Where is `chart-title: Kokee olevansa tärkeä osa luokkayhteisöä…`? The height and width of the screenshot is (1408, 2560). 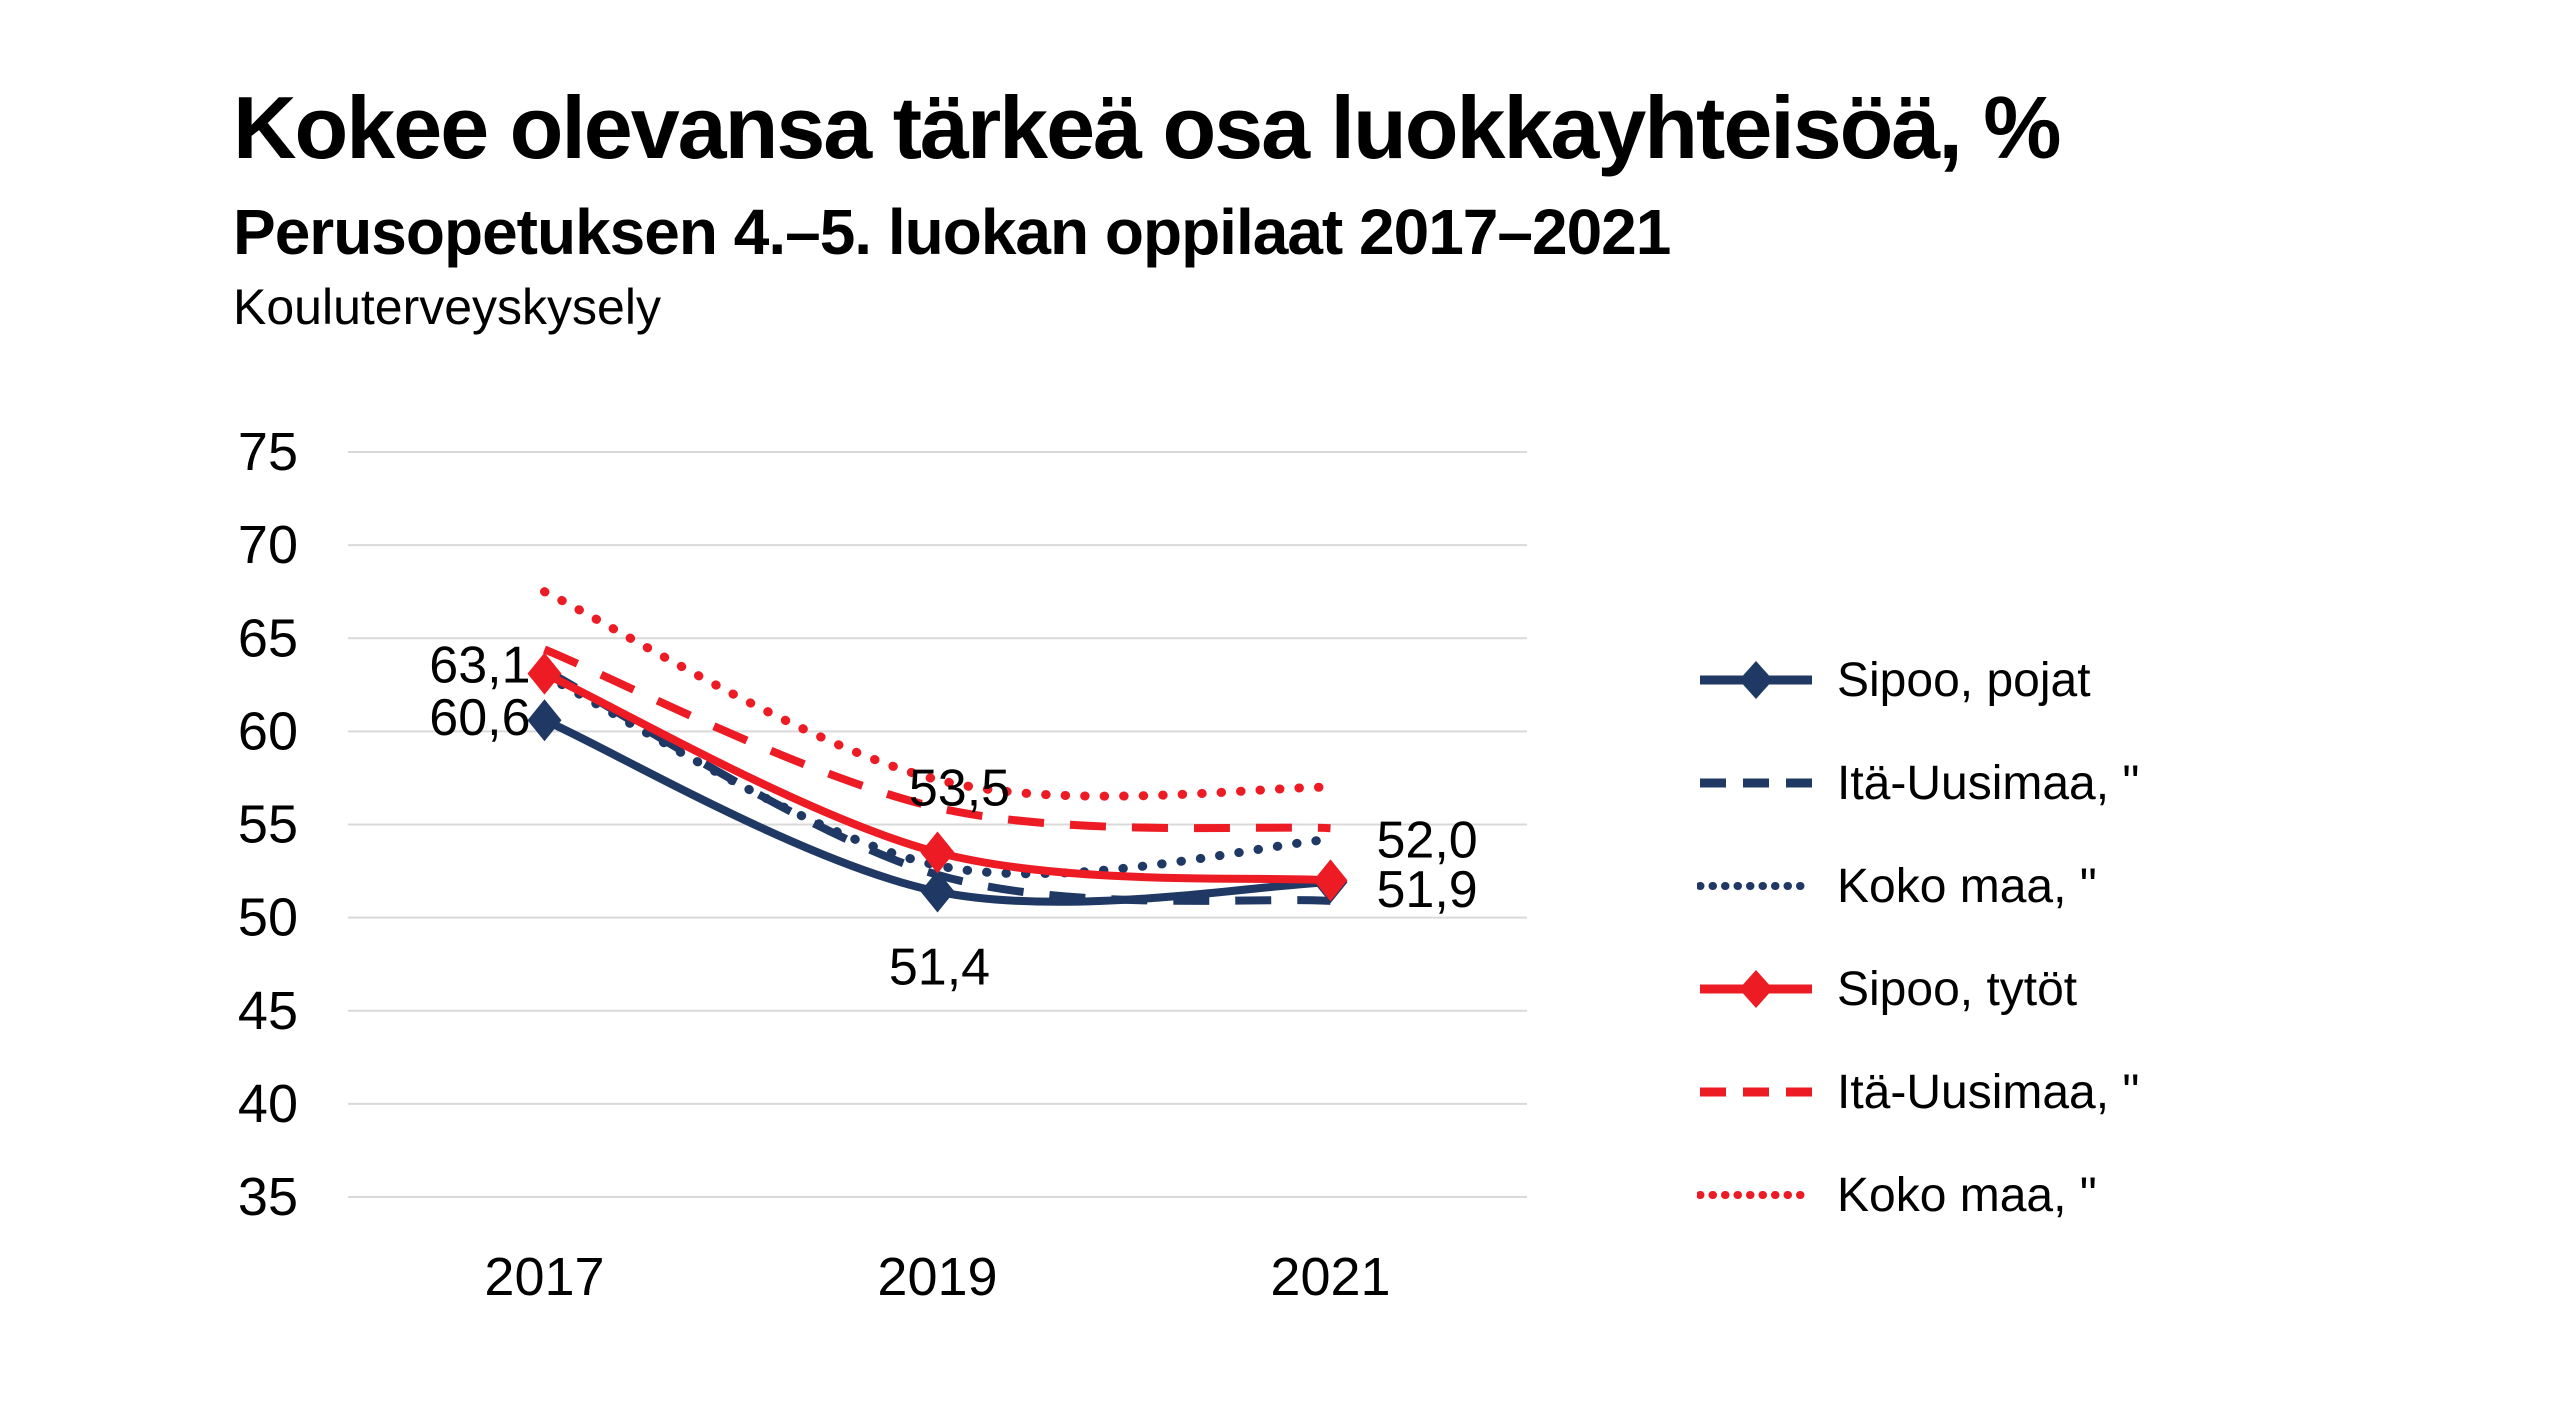 chart-title: Kokee olevansa tärkeä osa luokkayhteisöä… is located at coordinates (1147, 127).